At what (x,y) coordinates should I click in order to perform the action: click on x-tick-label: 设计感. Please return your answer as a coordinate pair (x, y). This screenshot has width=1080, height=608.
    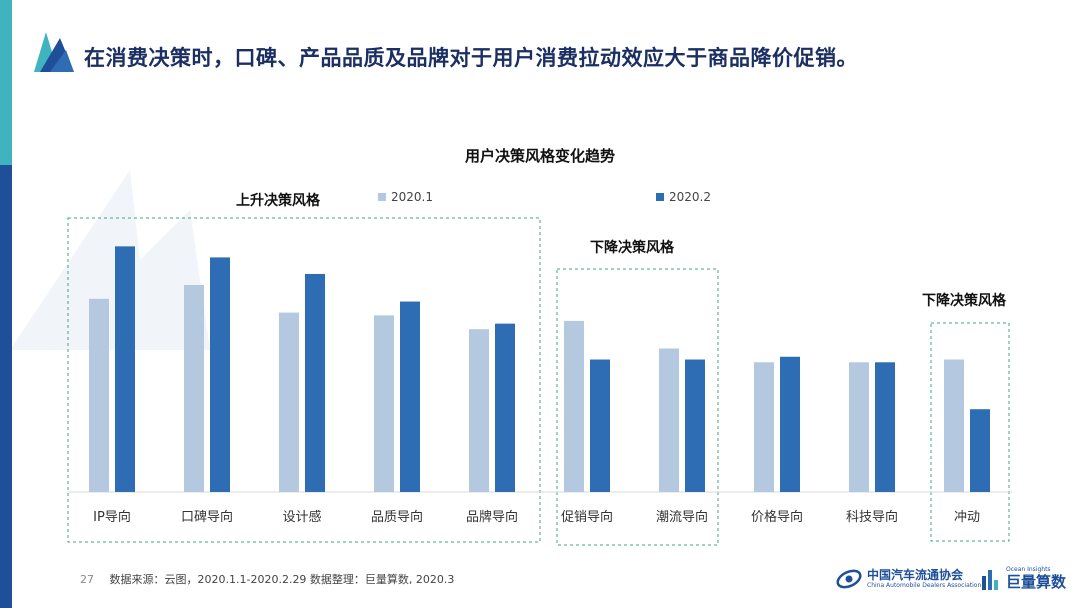
    Looking at the image, I should click on (301, 517).